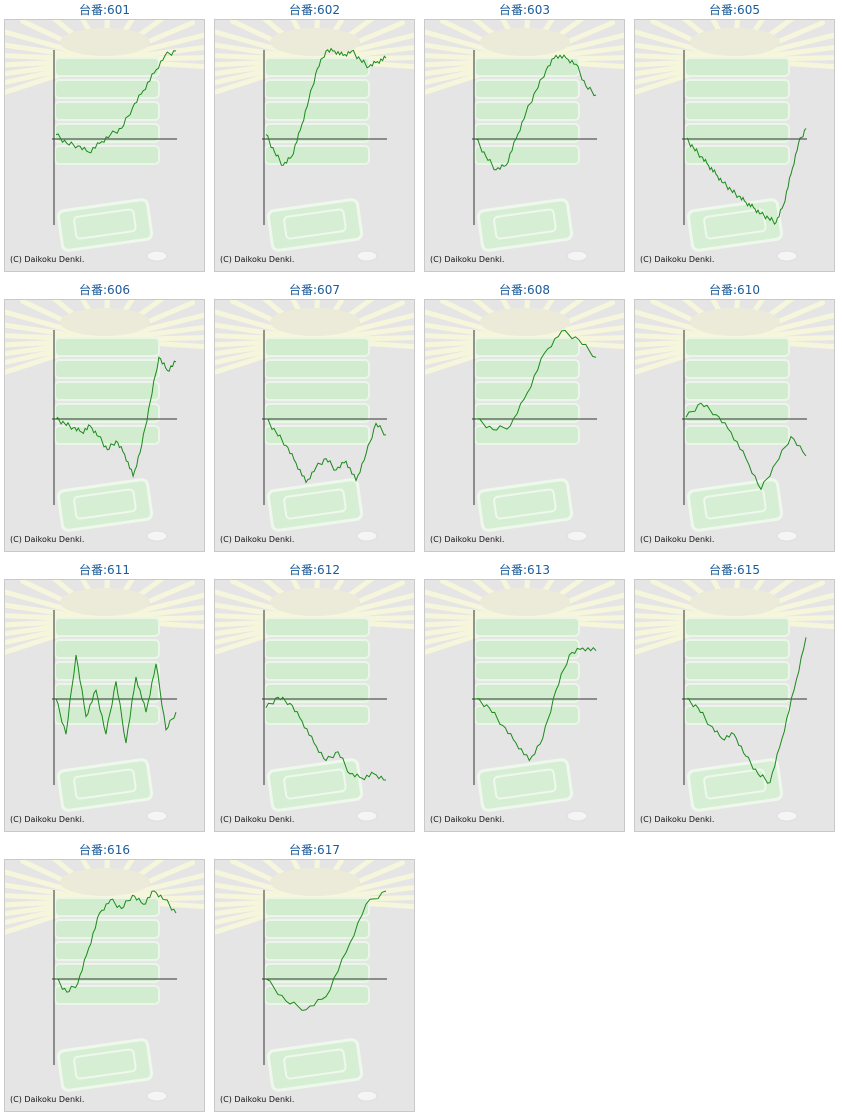  Describe the element at coordinates (314, 10) in the screenshot. I see `chart-title: 台番:602` at that location.